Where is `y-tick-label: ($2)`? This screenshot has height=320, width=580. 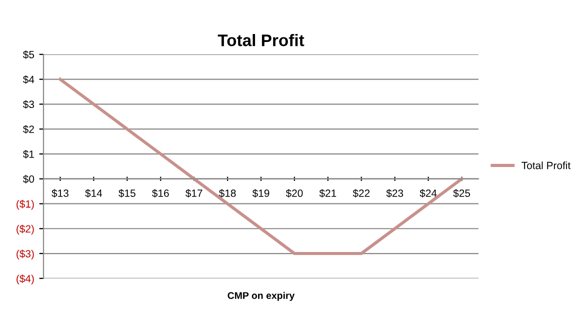
y-tick-label: ($2) is located at coordinates (25, 229).